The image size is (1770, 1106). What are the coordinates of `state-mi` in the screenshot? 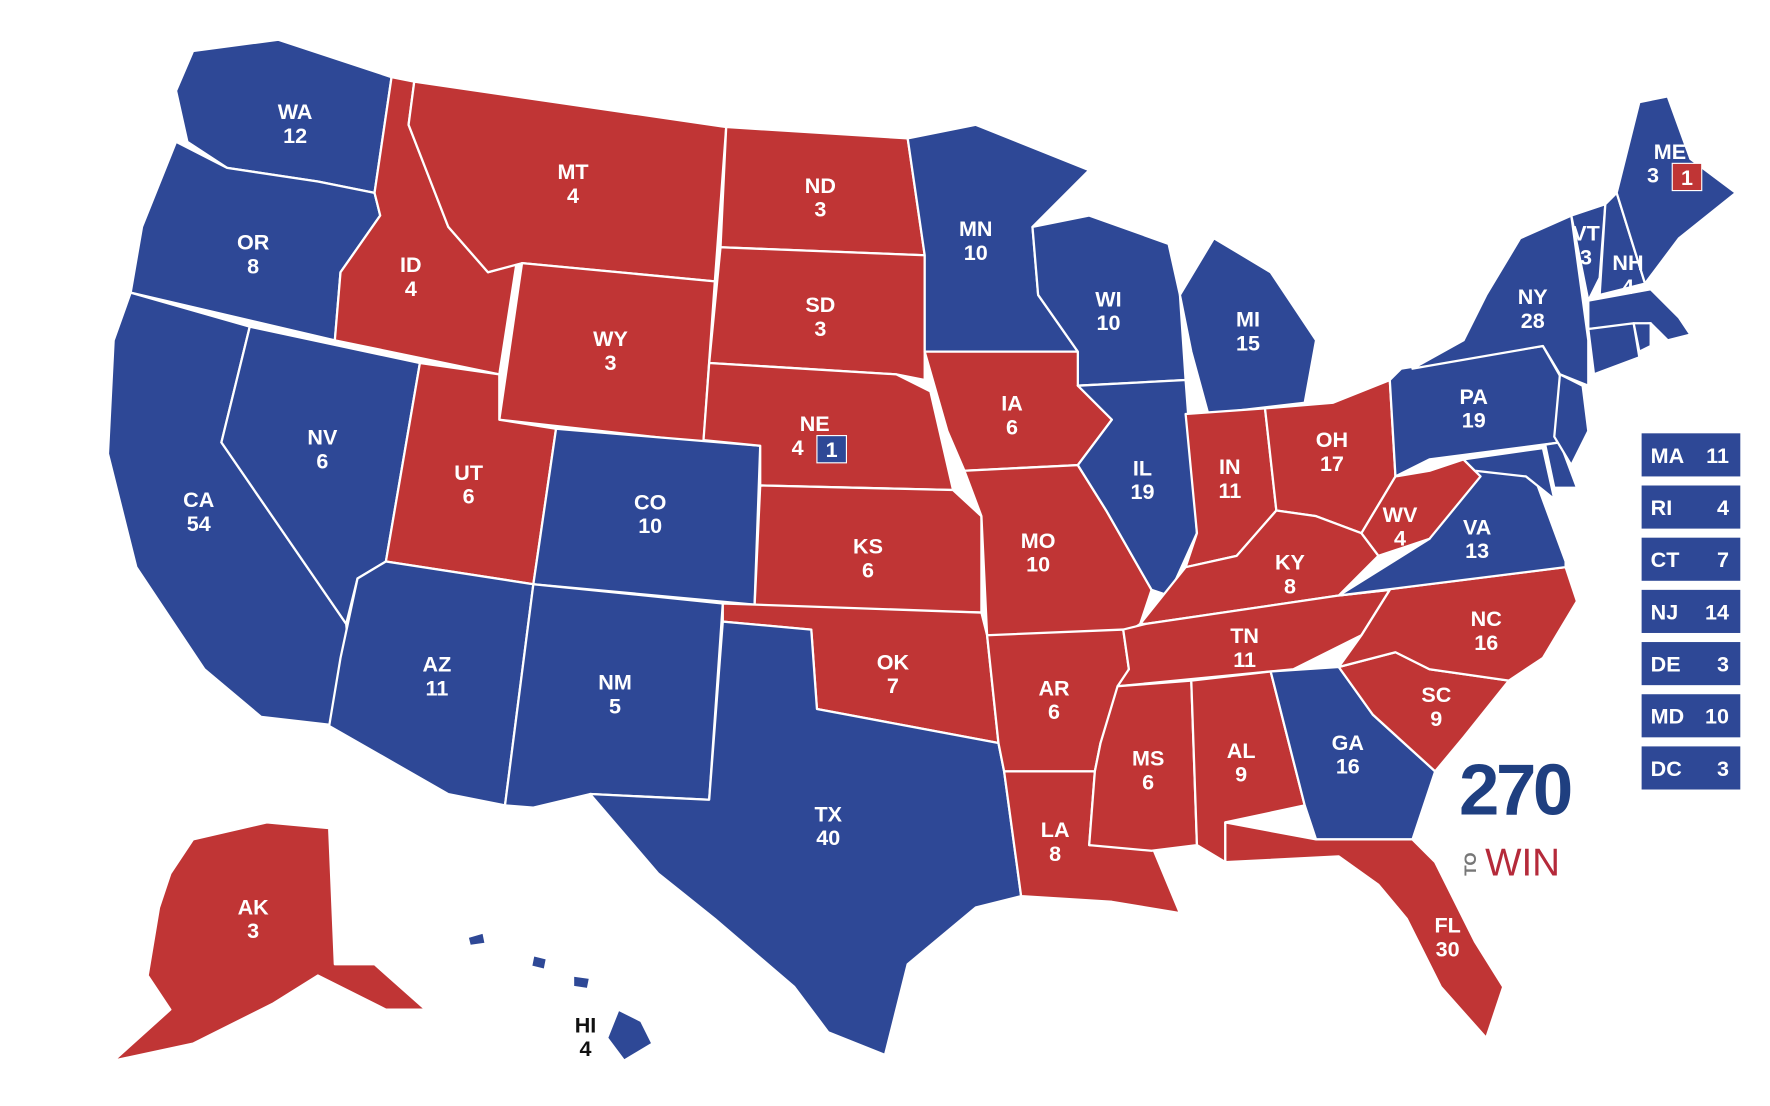 It's located at (1248, 326).